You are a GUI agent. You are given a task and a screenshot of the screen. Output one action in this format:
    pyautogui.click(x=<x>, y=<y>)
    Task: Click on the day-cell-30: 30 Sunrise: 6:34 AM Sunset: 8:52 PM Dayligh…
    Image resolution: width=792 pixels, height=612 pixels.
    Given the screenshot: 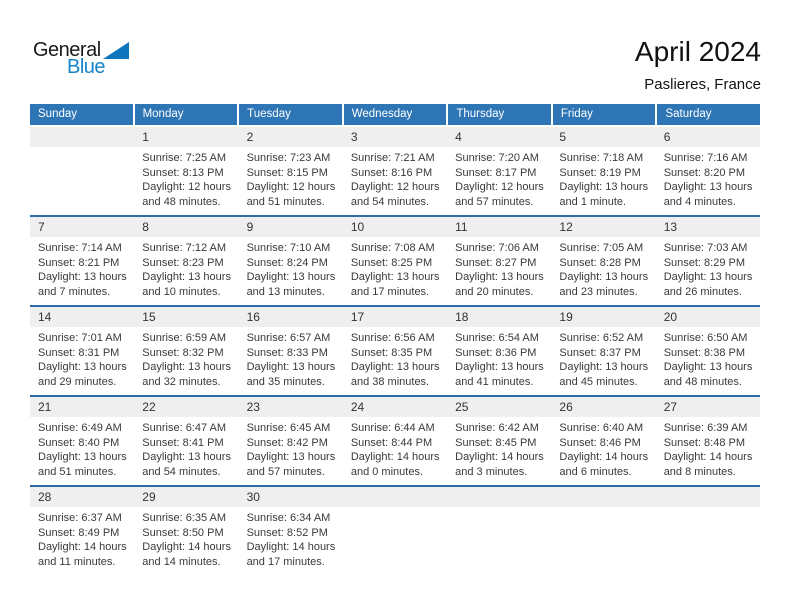 What is the action you would take?
    pyautogui.click(x=290, y=531)
    